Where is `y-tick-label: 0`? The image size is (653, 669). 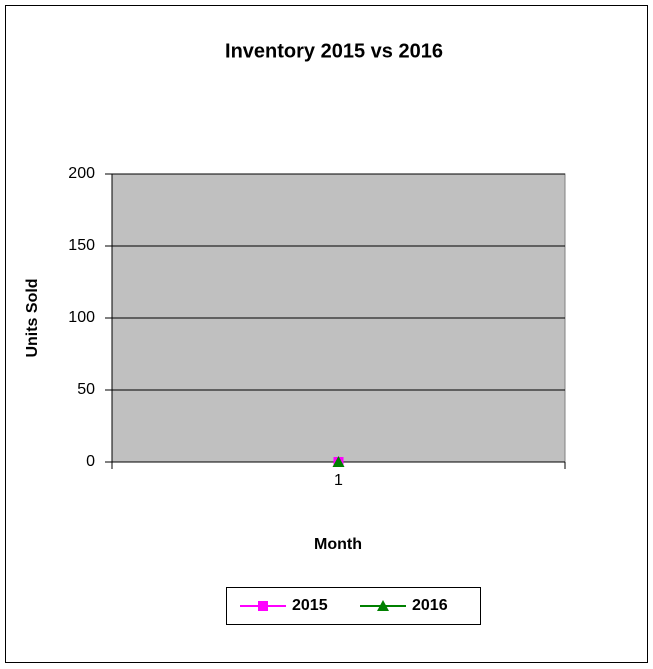 y-tick-label: 0 is located at coordinates (90, 461).